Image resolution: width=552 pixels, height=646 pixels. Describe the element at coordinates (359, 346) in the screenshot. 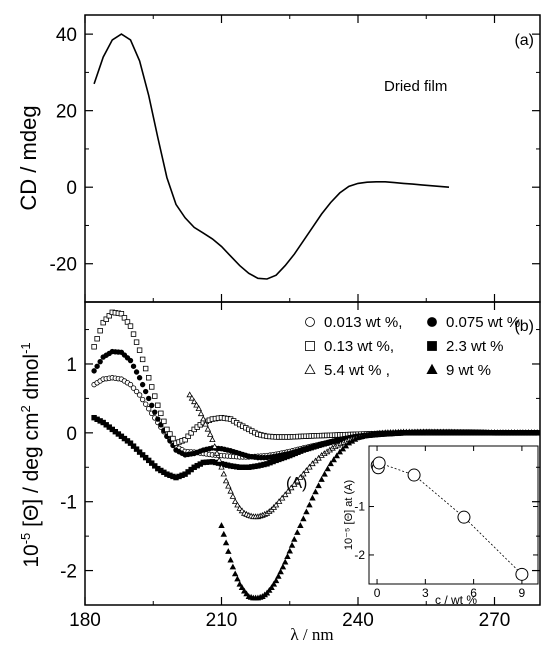

I see `legend-label: 0.13 wt %,` at that location.